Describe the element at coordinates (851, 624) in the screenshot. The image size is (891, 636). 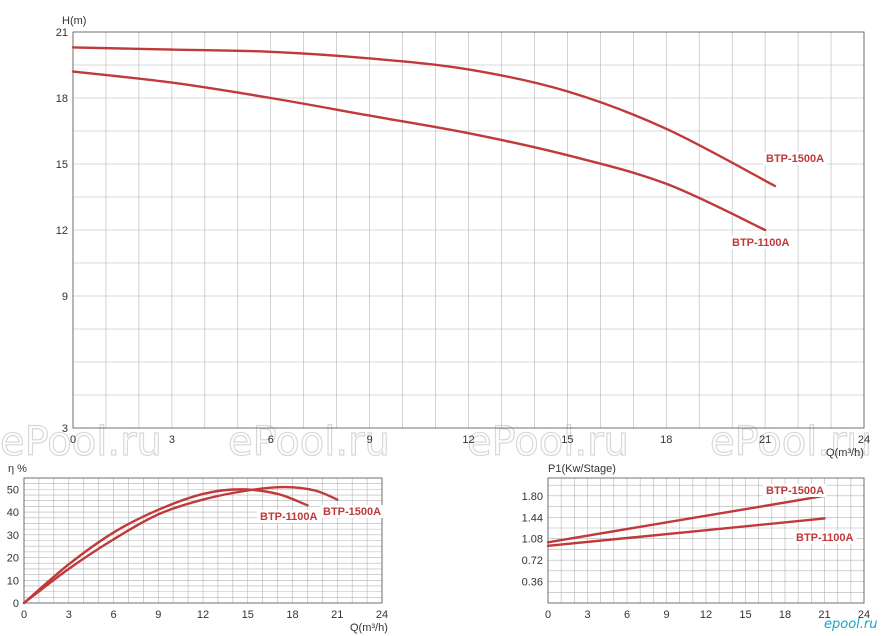
I see `logo: epool.ru` at that location.